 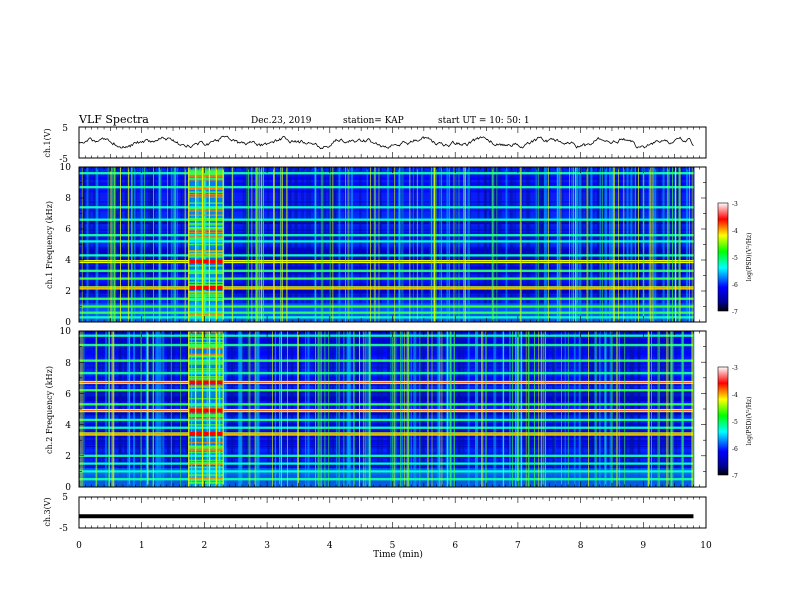 I want to click on ch2-ytick-6: 6, so click(x=68, y=395).